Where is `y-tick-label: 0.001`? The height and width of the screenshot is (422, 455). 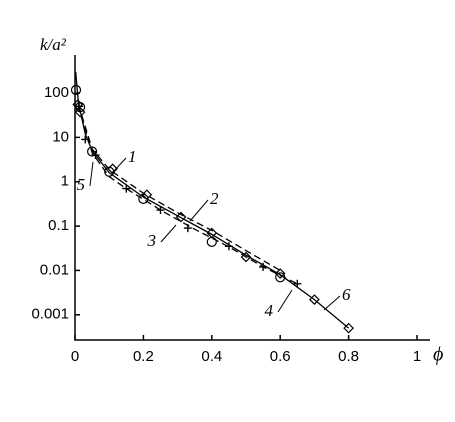
y-tick-label: 0.001 is located at coordinates (50, 314).